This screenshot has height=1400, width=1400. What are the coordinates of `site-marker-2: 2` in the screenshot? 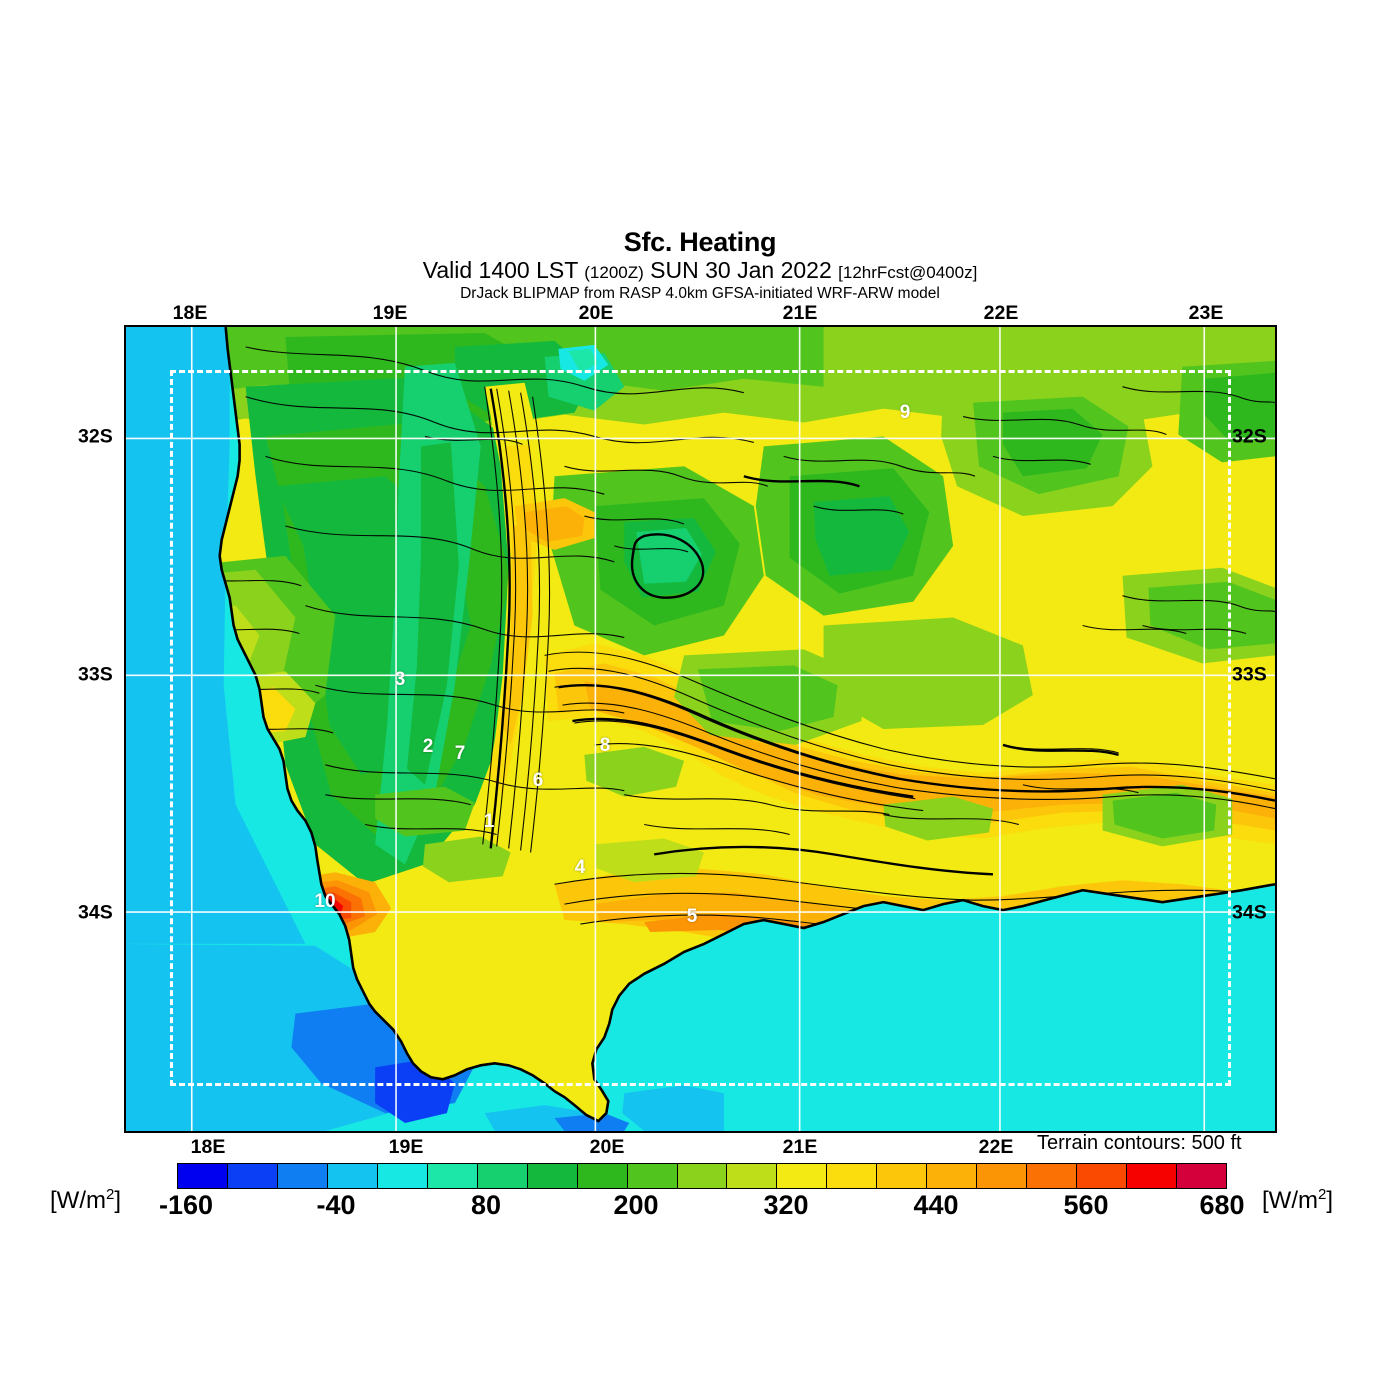 It's located at (428, 746).